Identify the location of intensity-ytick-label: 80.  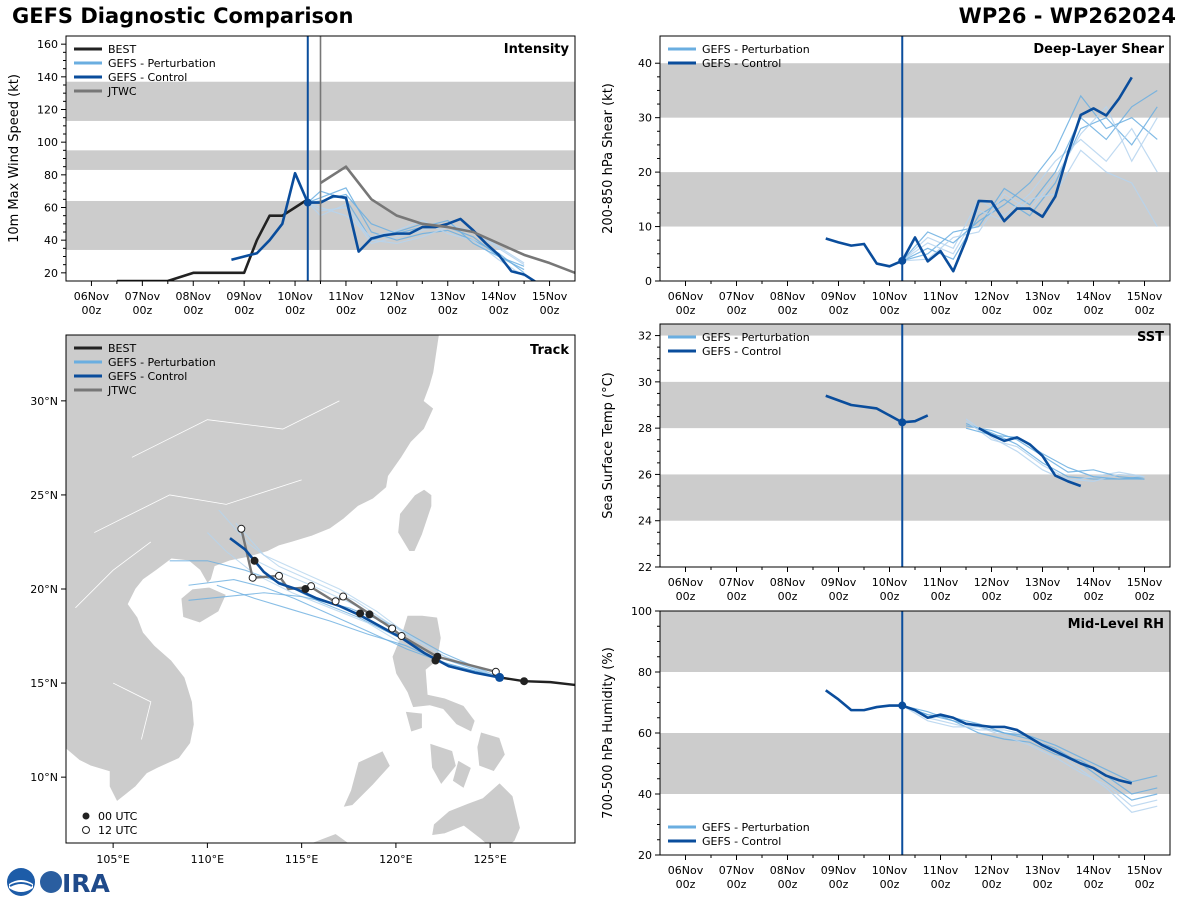
(51, 175).